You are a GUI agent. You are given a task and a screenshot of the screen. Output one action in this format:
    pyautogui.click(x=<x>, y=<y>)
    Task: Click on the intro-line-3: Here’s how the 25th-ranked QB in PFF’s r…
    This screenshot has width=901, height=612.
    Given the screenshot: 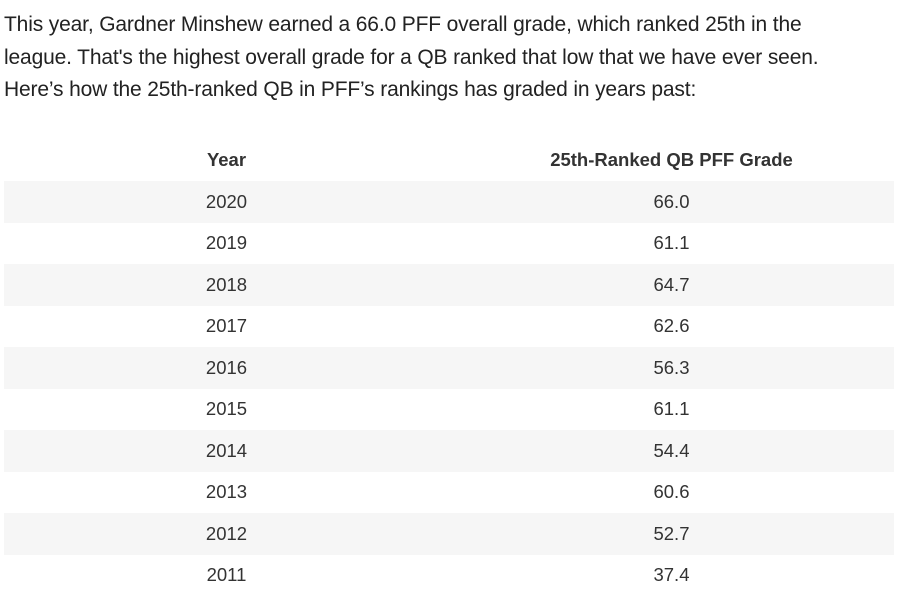 What is the action you would take?
    pyautogui.click(x=350, y=89)
    